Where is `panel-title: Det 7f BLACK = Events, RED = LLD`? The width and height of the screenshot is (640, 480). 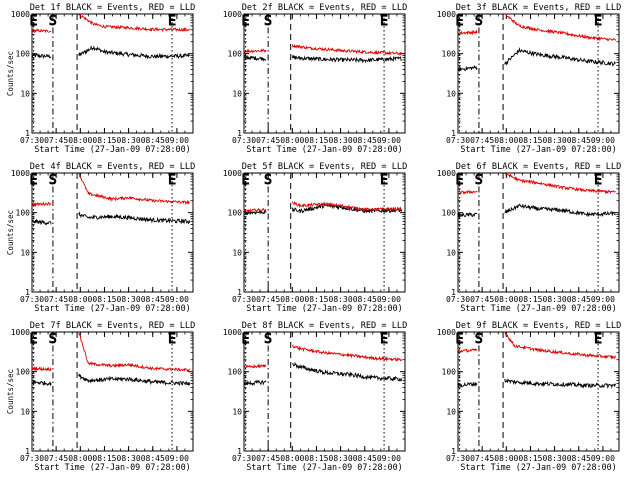
panel-title: Det 7f BLACK = Events, RED = LLD is located at coordinates (113, 326).